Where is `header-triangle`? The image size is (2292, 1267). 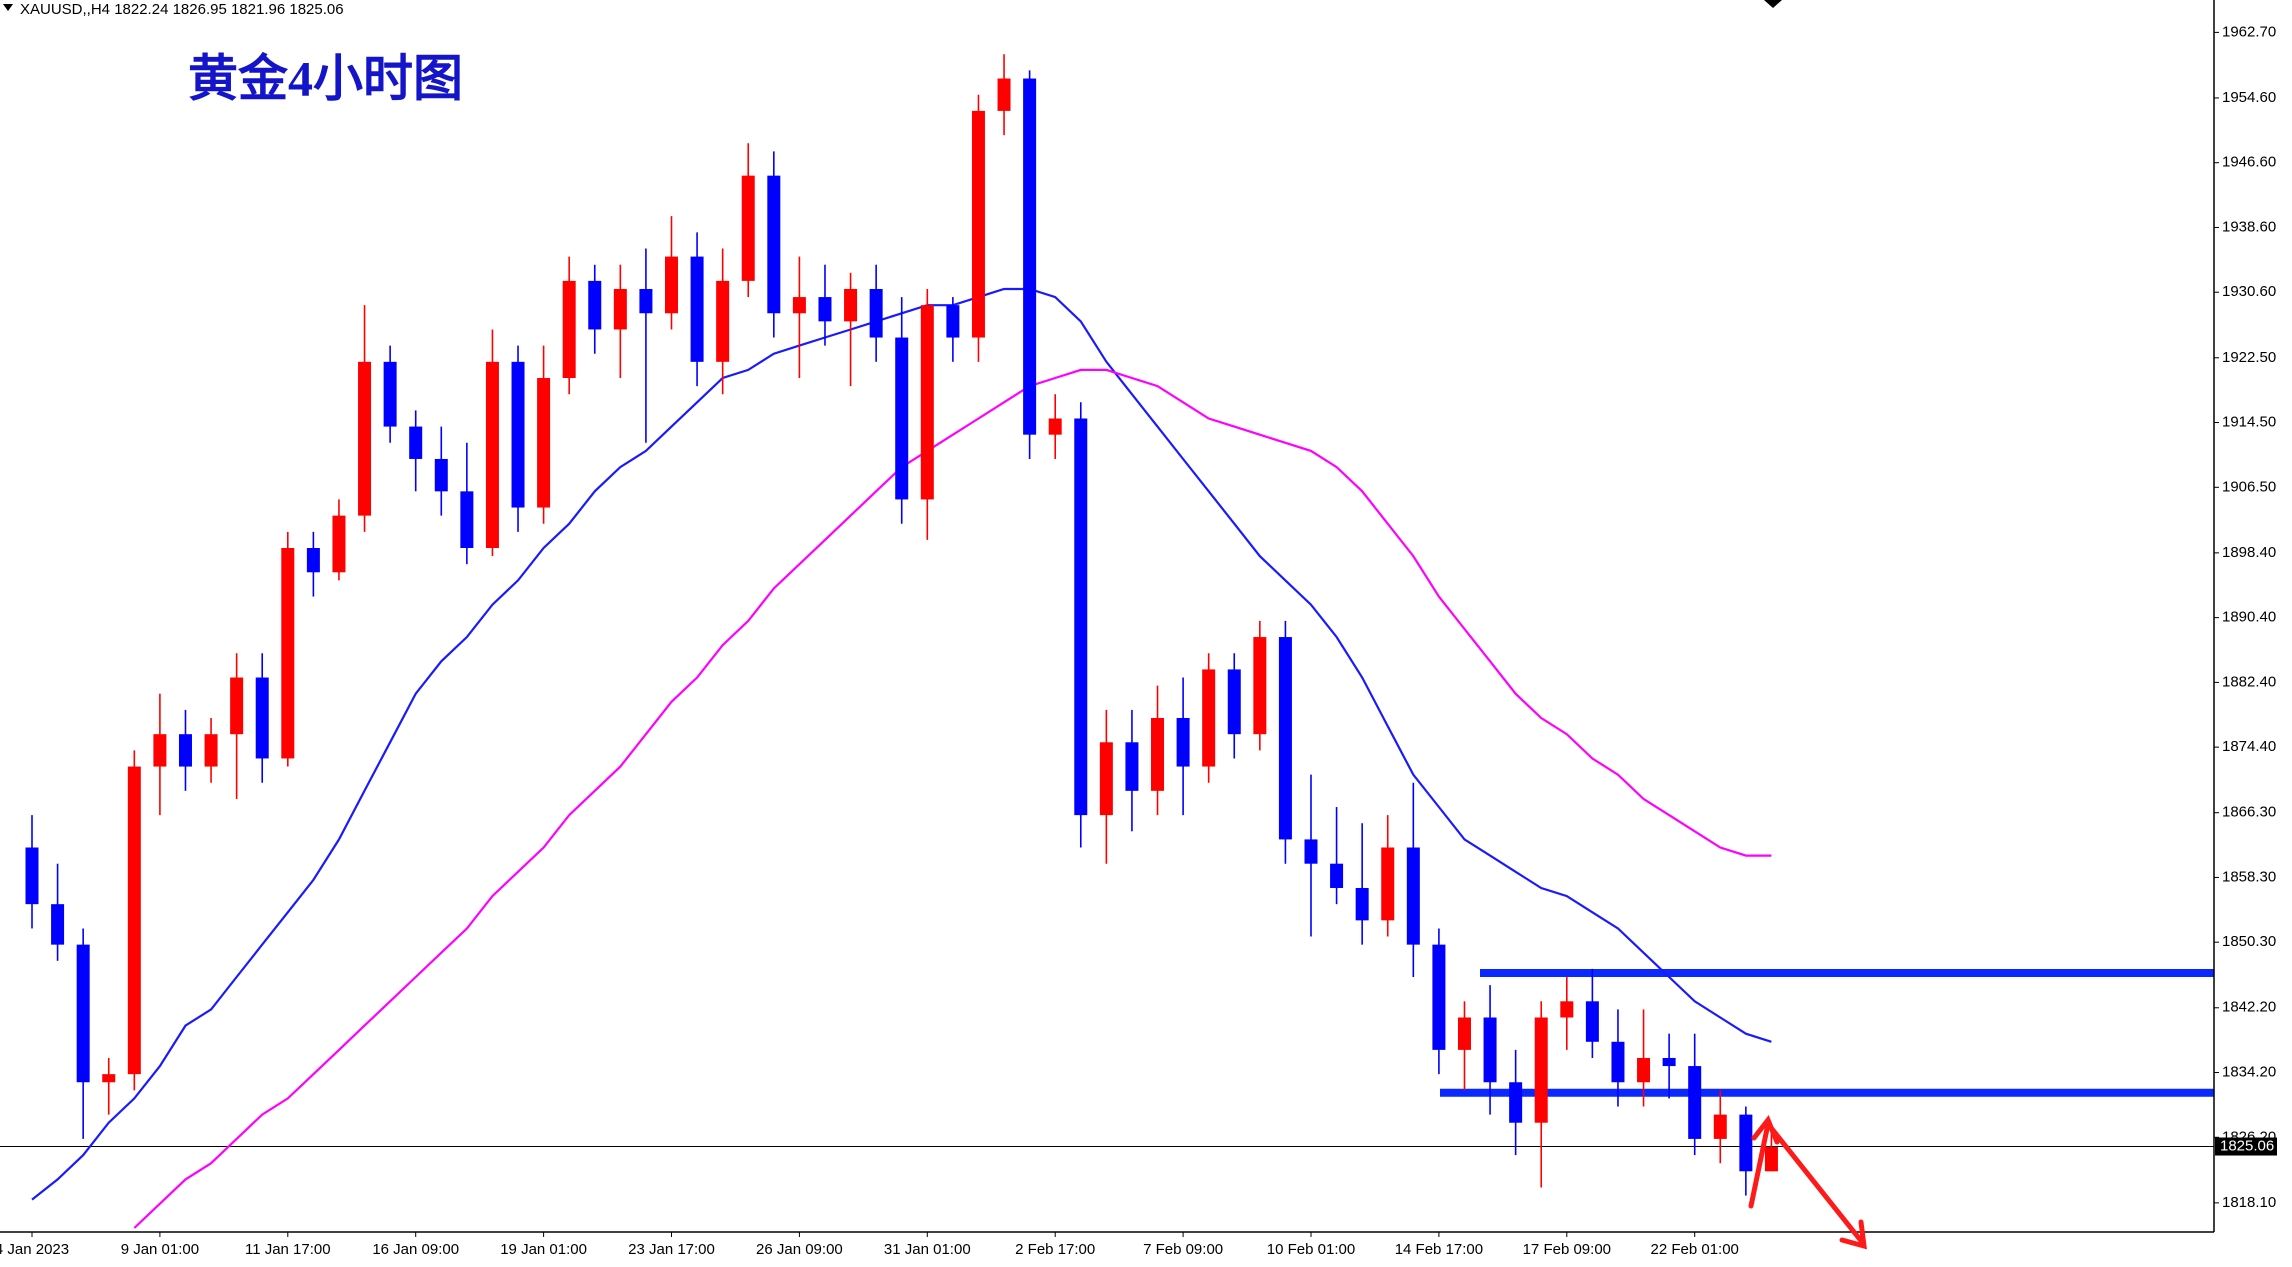 header-triangle is located at coordinates (8, 7).